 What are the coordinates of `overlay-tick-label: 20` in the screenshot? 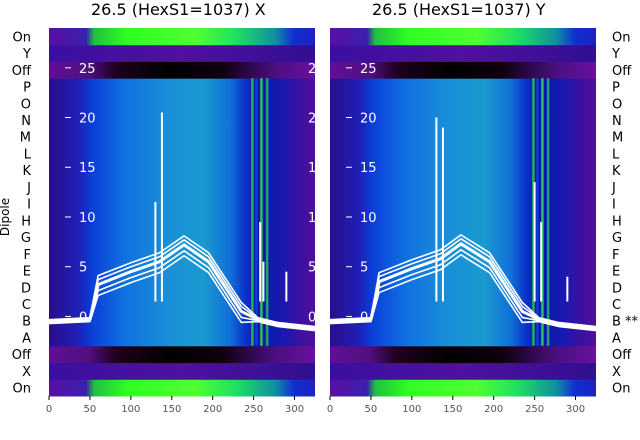 It's located at (87, 119).